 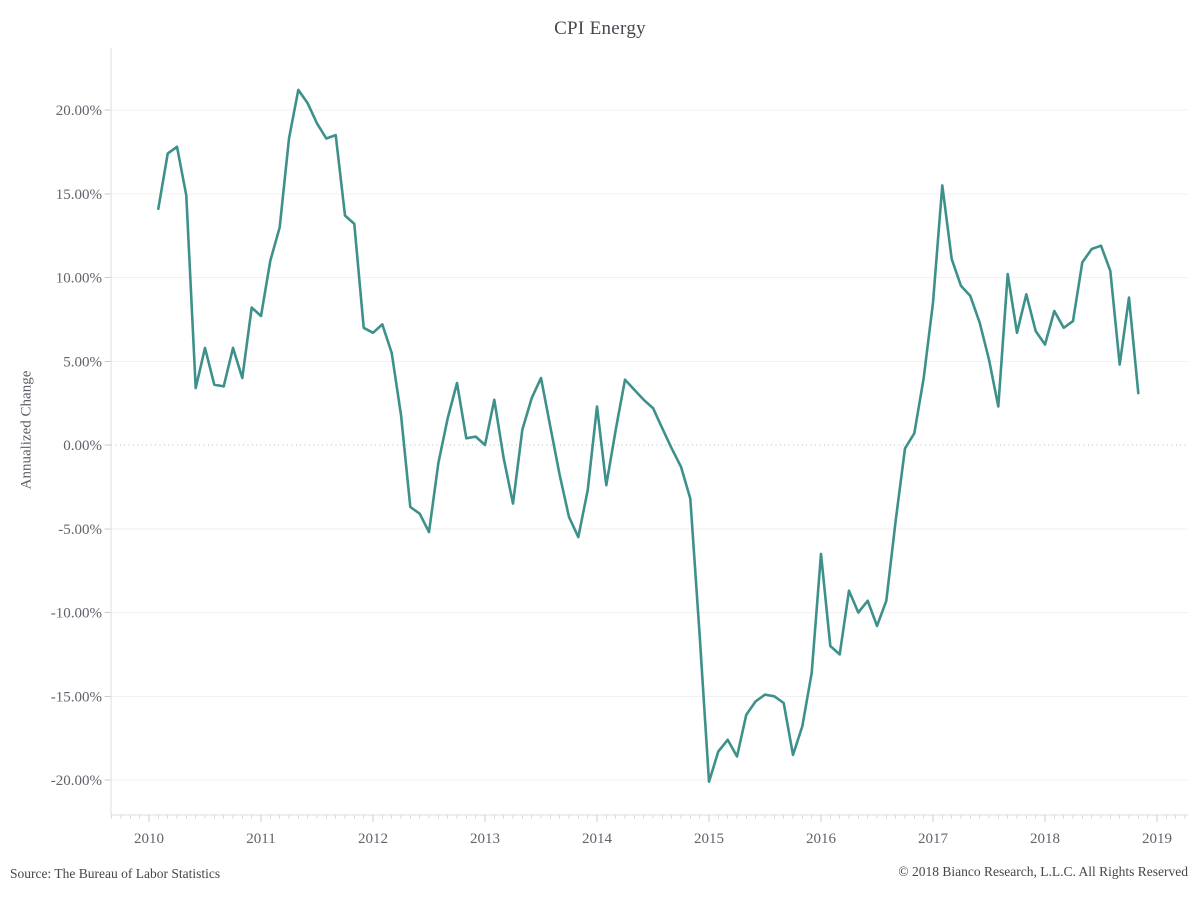 I want to click on y-tick-label: 20.00%, so click(x=79, y=111).